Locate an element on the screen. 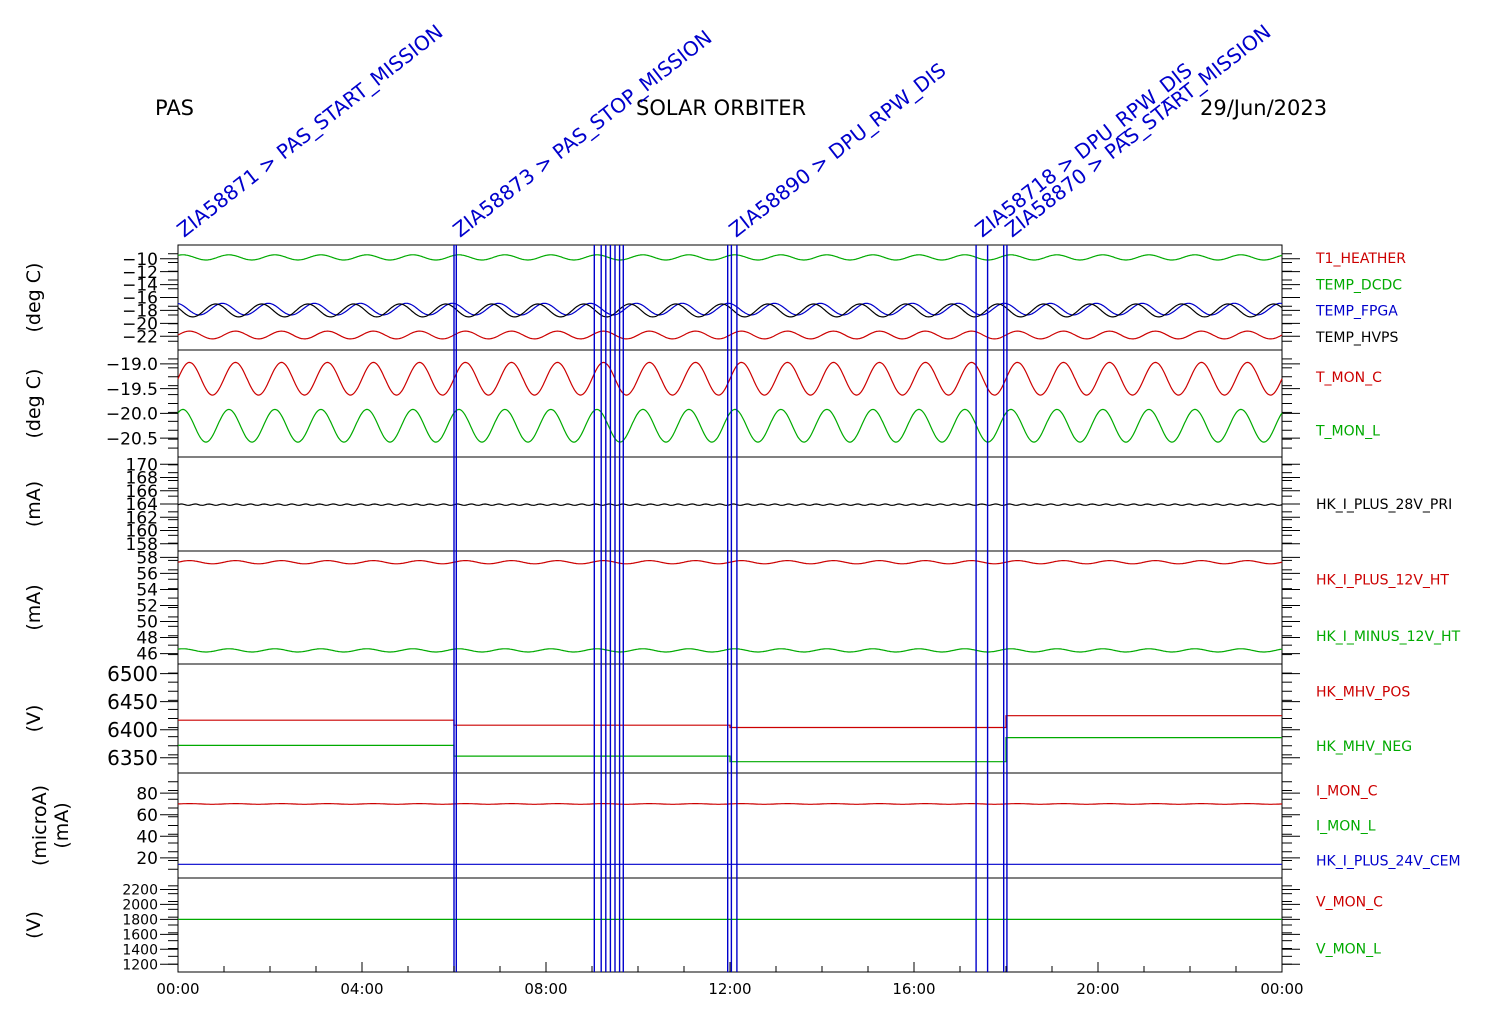  y-tick-label: −22 is located at coordinates (140, 337).